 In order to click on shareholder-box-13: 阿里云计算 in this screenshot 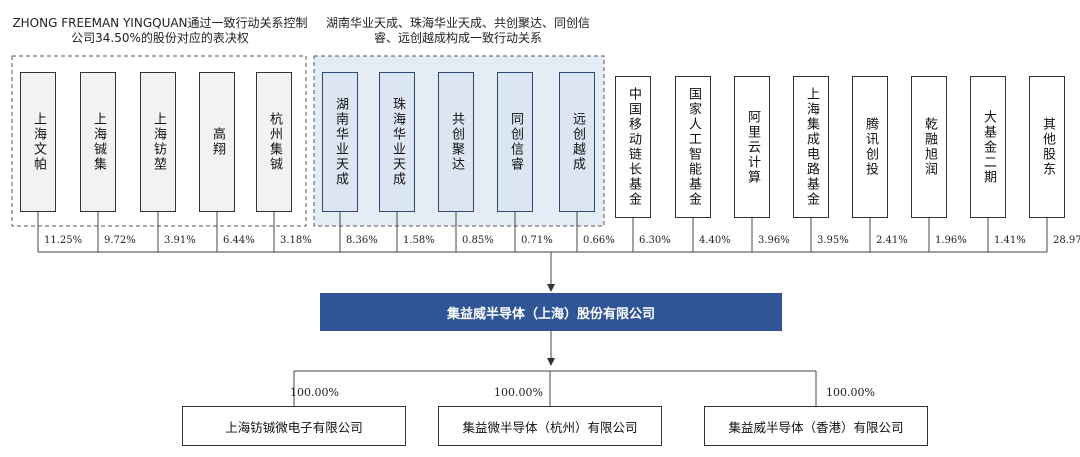, I will do `click(752, 147)`.